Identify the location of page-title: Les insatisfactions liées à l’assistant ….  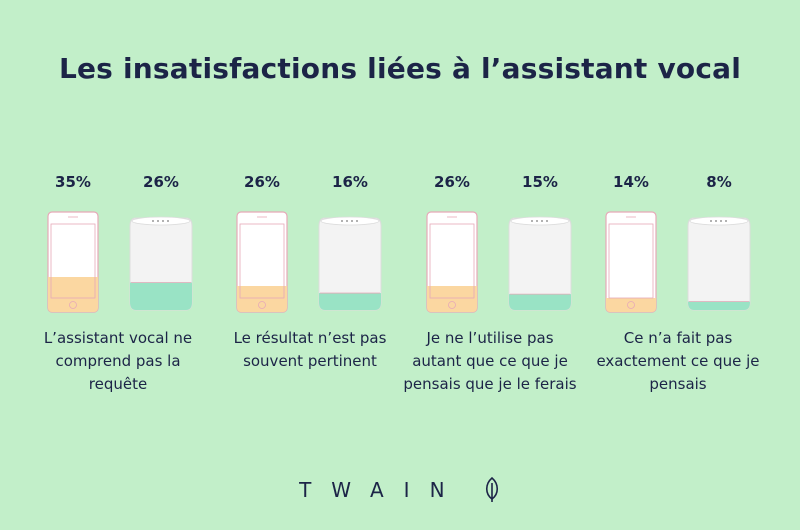
(400, 68).